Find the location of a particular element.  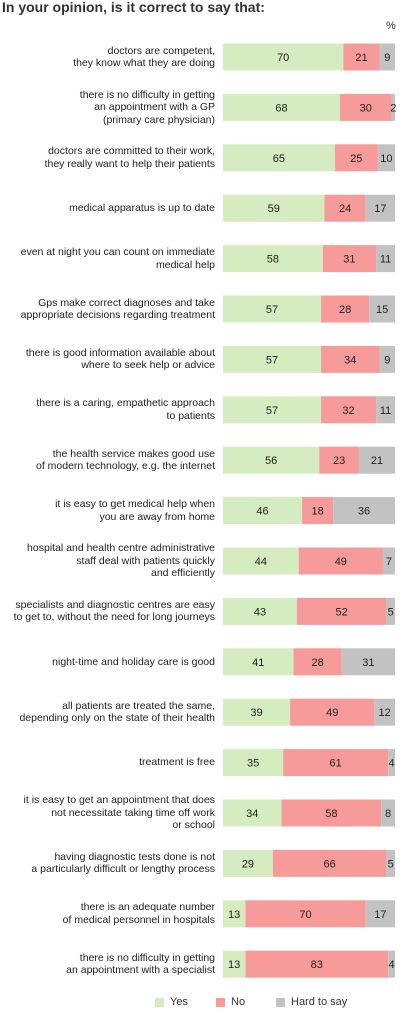

category-label-line: they really want to help their patients is located at coordinates (129, 163).